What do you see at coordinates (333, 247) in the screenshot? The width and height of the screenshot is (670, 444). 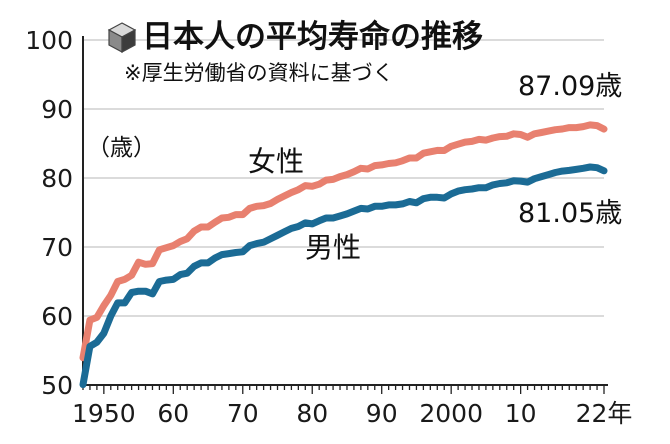 I see `series-label-male: 男性` at bounding box center [333, 247].